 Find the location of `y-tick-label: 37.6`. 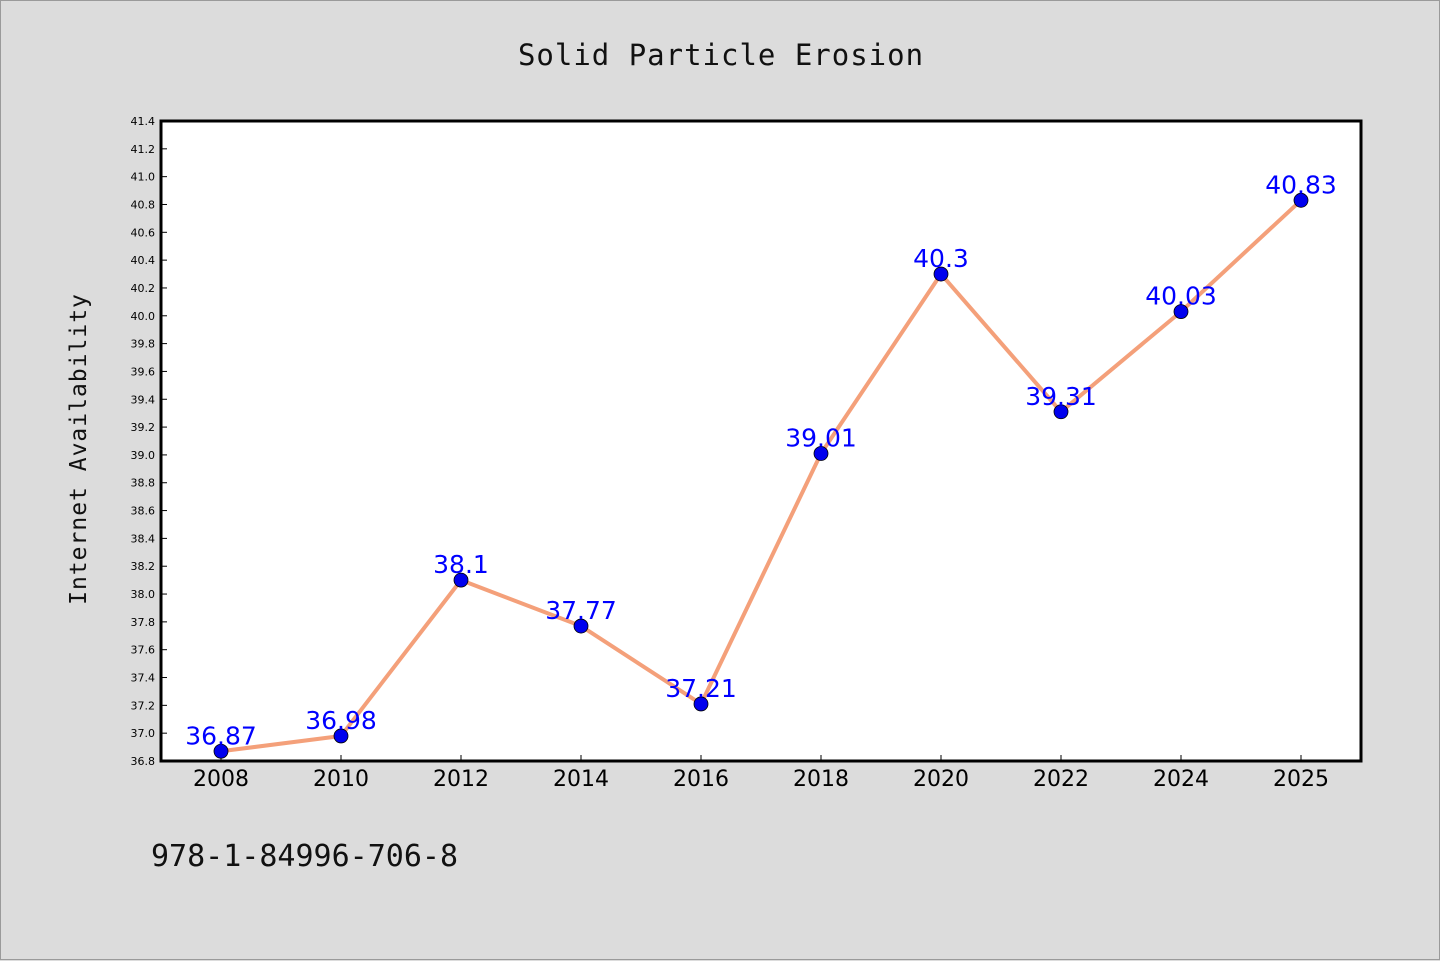

y-tick-label: 37.6 is located at coordinates (143, 650).